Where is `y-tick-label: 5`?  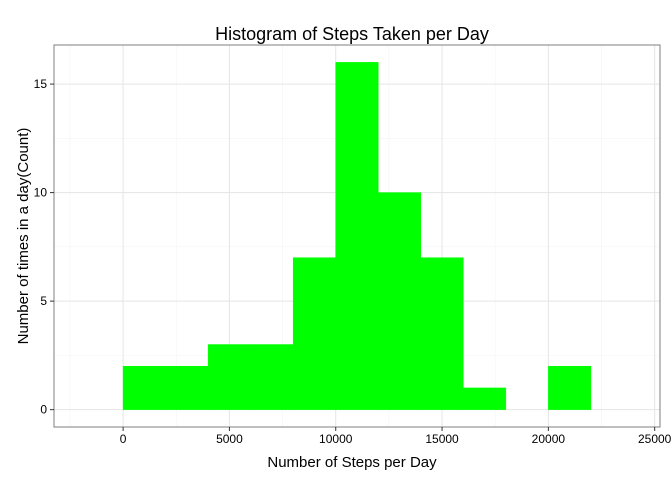
y-tick-label: 5 is located at coordinates (43, 301).